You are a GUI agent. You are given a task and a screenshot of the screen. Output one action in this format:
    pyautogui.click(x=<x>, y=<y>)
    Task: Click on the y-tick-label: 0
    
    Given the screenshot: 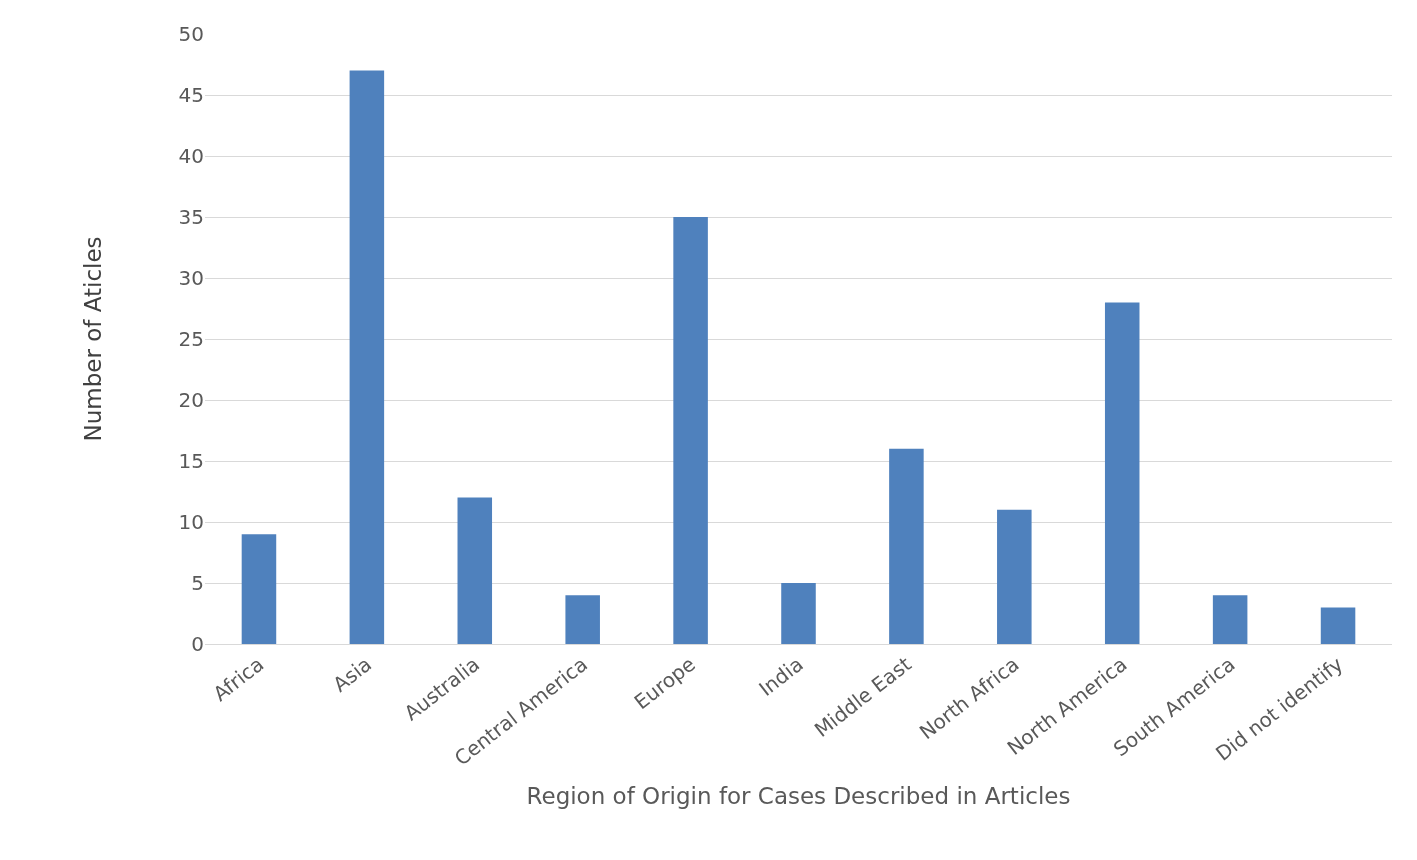 What is the action you would take?
    pyautogui.click(x=197, y=644)
    